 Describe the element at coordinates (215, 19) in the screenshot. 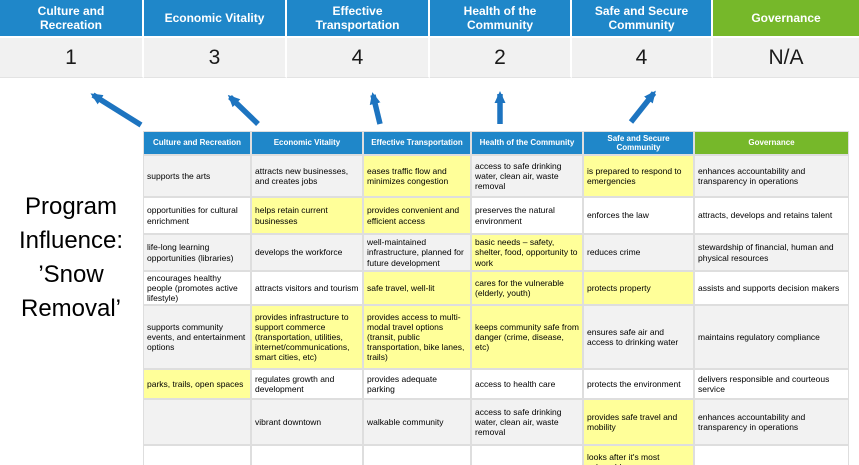

I see `scoreboard-header-economic: Economic Vitality` at that location.